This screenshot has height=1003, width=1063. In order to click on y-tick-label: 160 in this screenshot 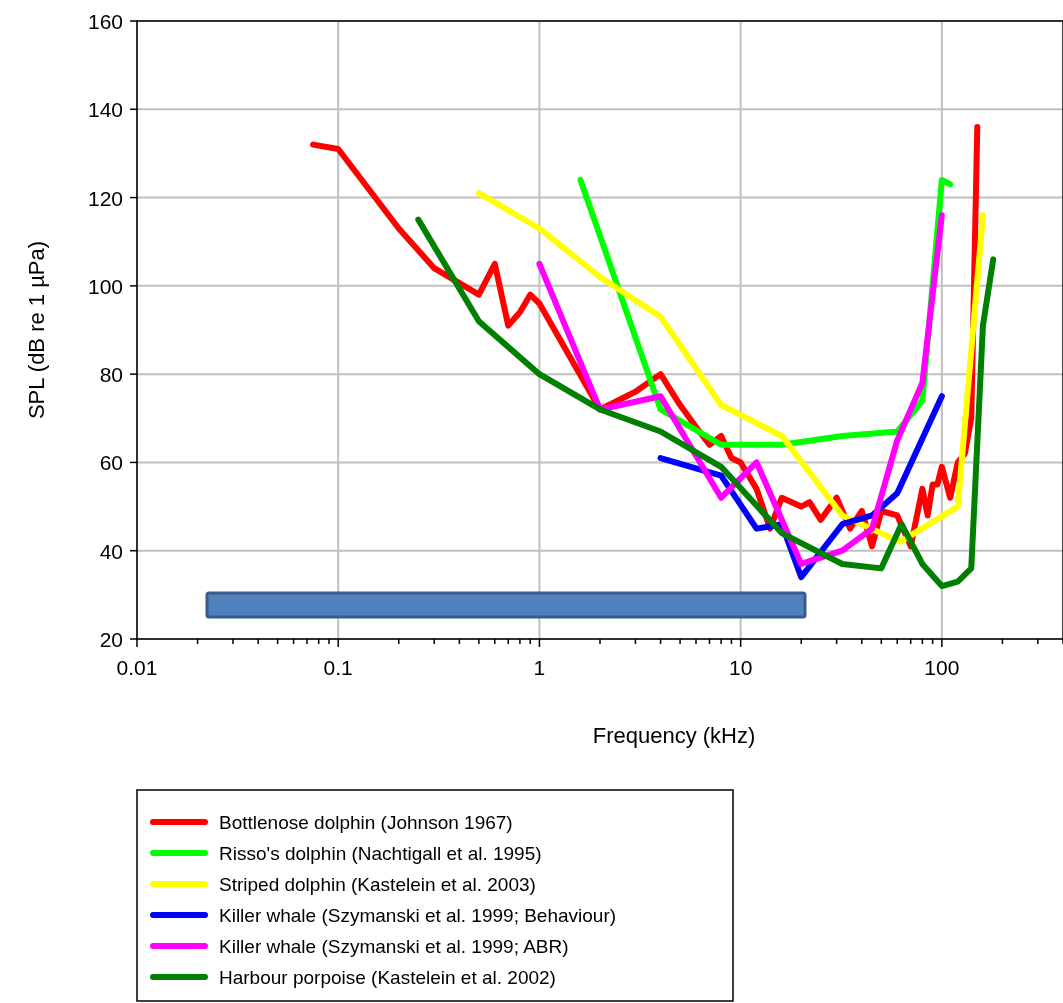, I will do `click(105, 21)`.